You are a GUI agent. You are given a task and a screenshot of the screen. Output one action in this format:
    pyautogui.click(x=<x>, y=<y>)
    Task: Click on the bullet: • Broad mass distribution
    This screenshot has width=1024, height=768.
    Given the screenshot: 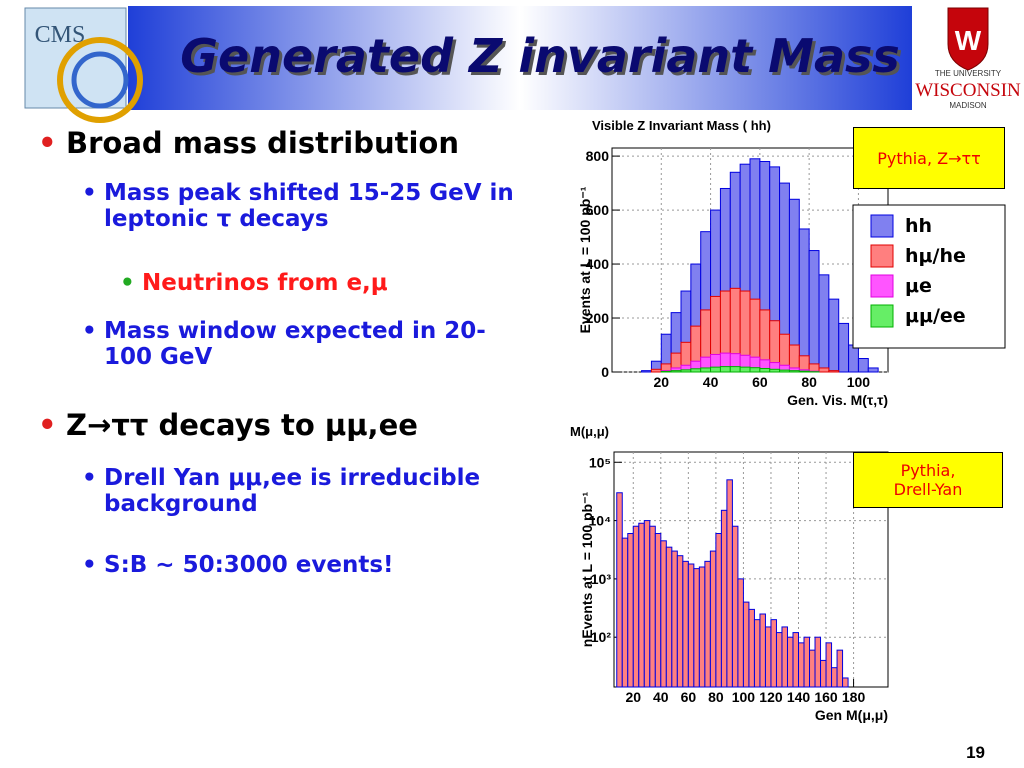 What is the action you would take?
    pyautogui.click(x=289, y=143)
    